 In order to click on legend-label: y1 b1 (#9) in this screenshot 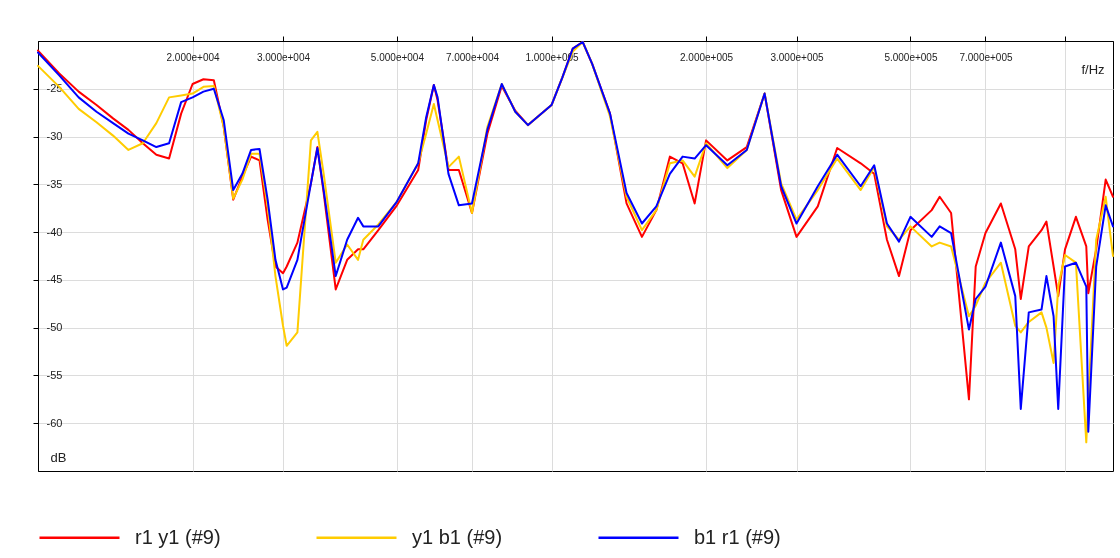, I will do `click(457, 536)`.